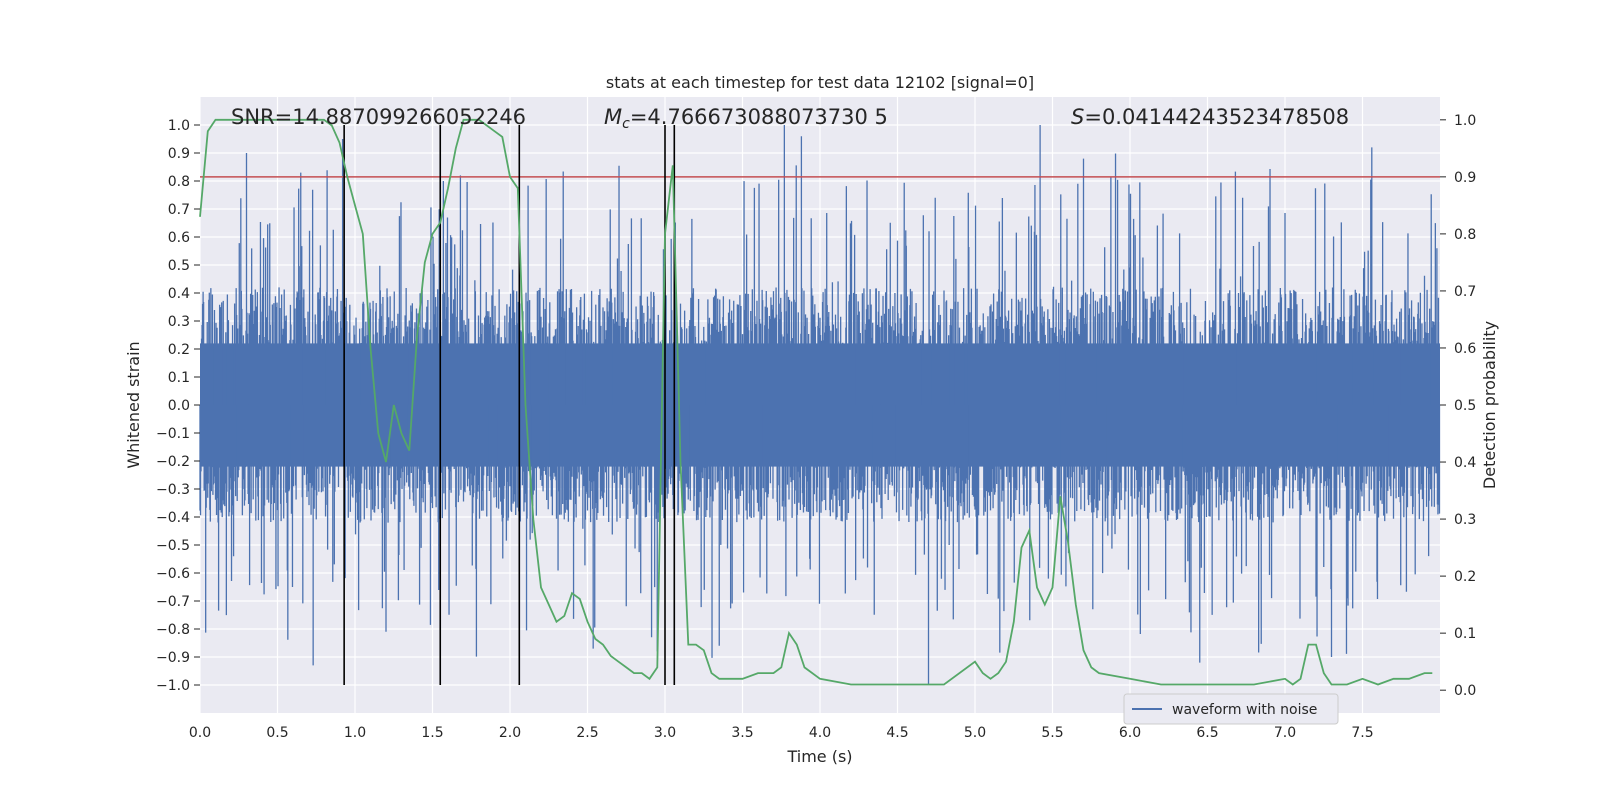 This screenshot has height=800, width=1600. Describe the element at coordinates (613, 117) in the screenshot. I see `mc-symbol: M` at that location.